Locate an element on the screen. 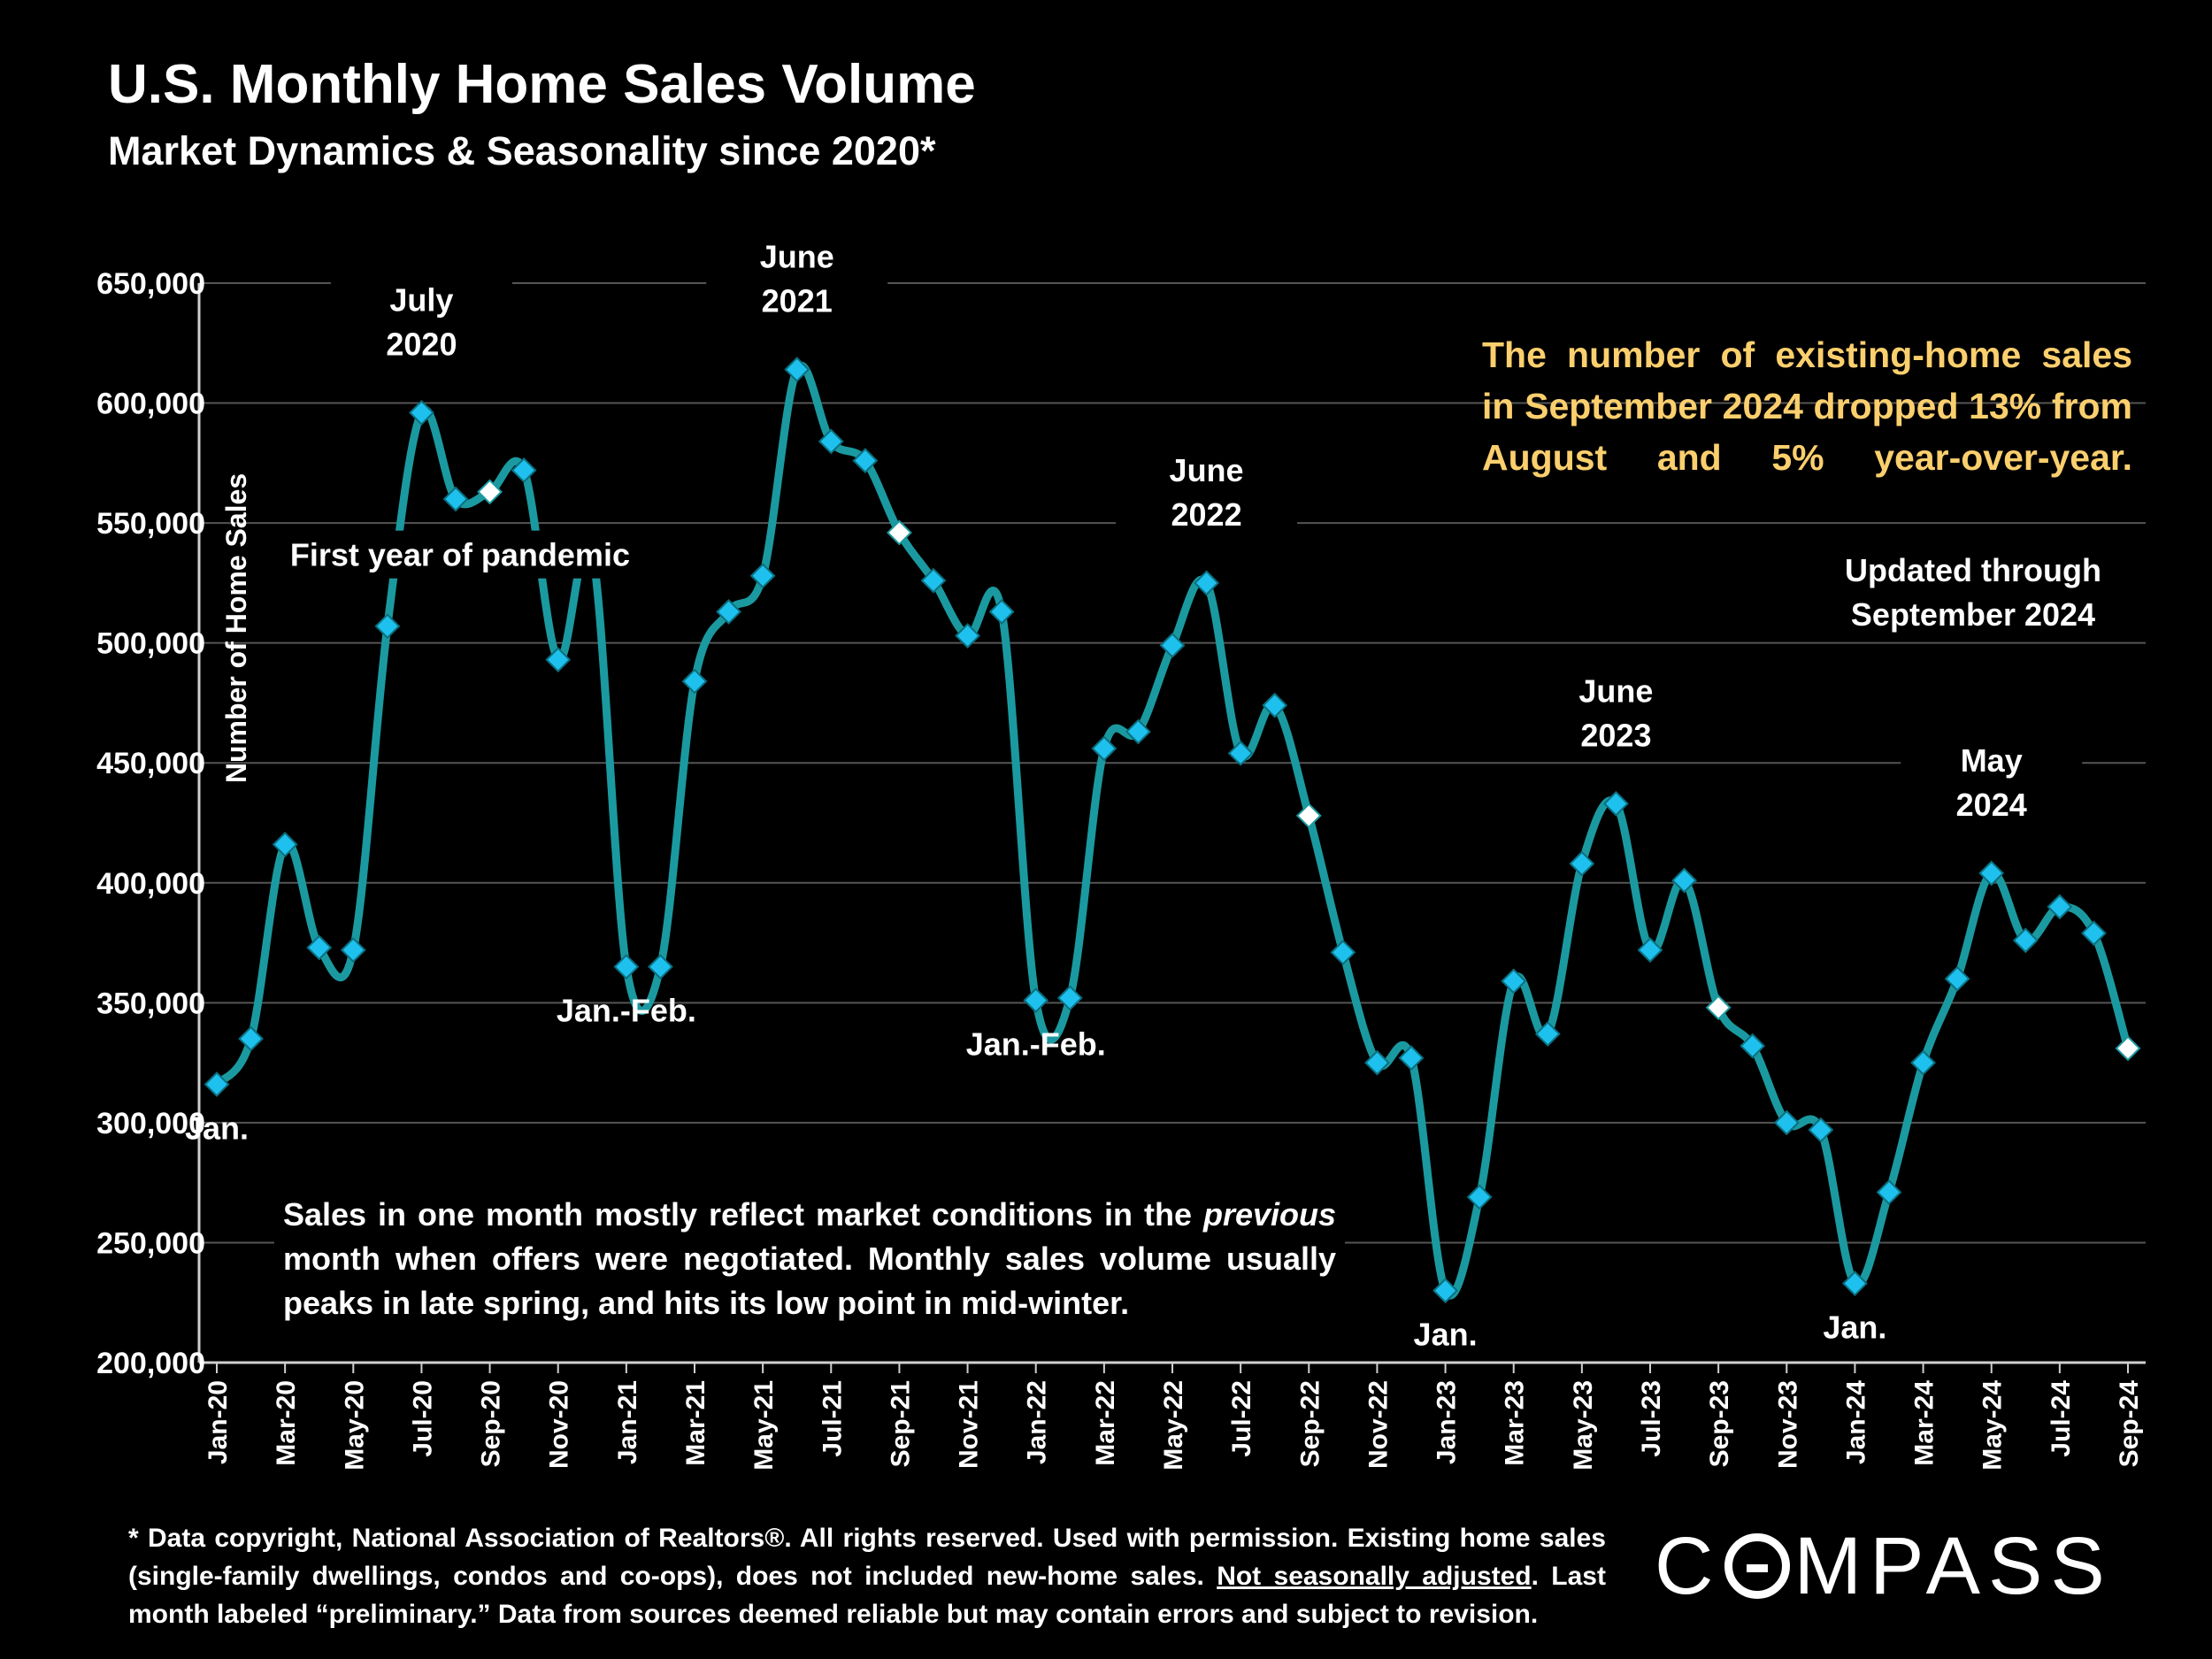 The width and height of the screenshot is (2212, 1659). x-tick-label: Sep-20 is located at coordinates (492, 1423).